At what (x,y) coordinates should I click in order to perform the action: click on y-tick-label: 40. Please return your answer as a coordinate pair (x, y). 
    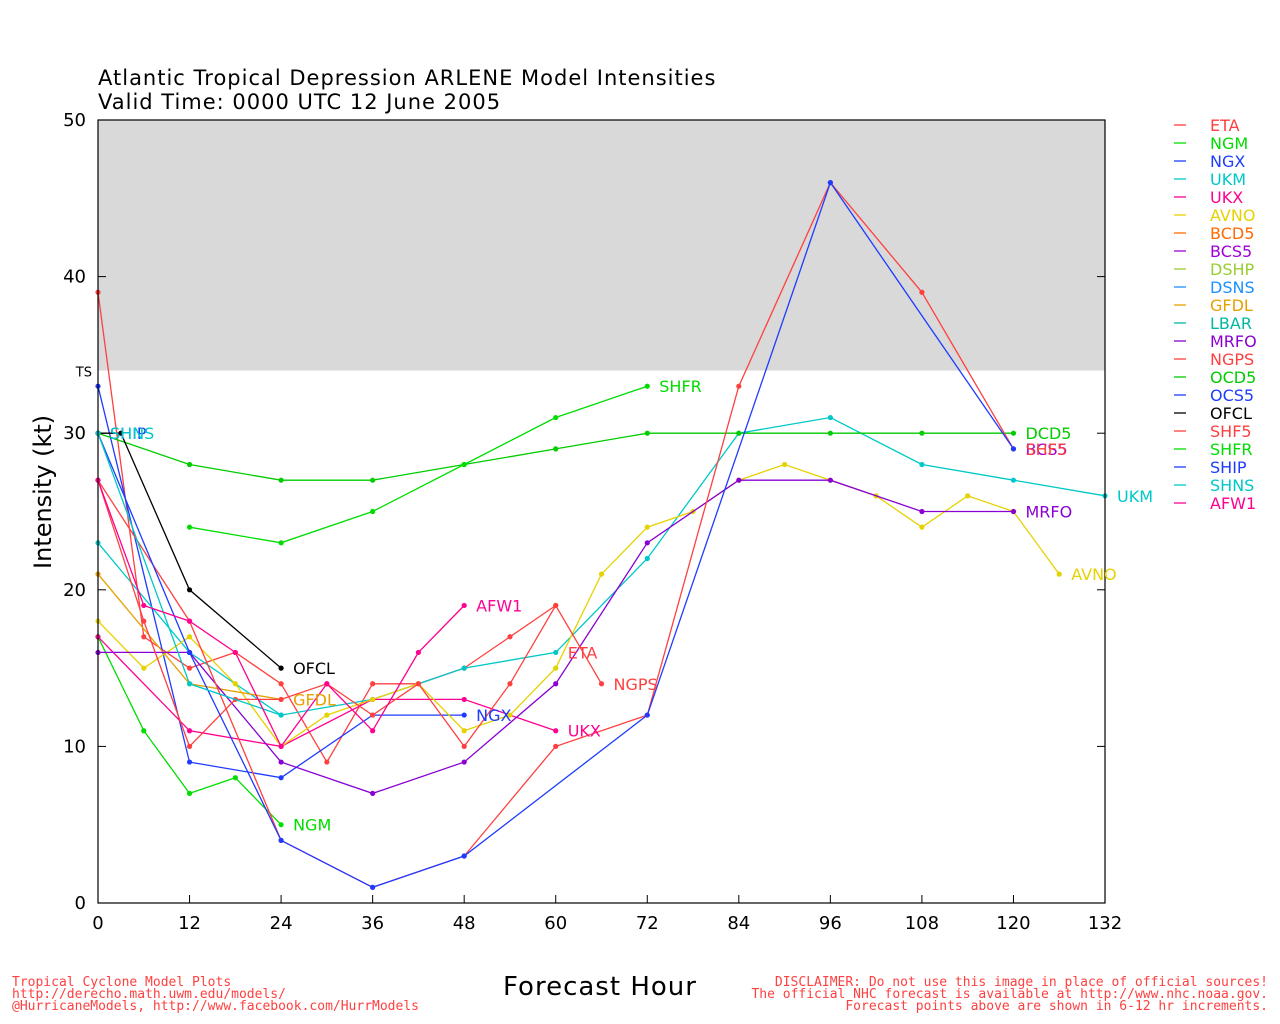
    Looking at the image, I should click on (74, 277).